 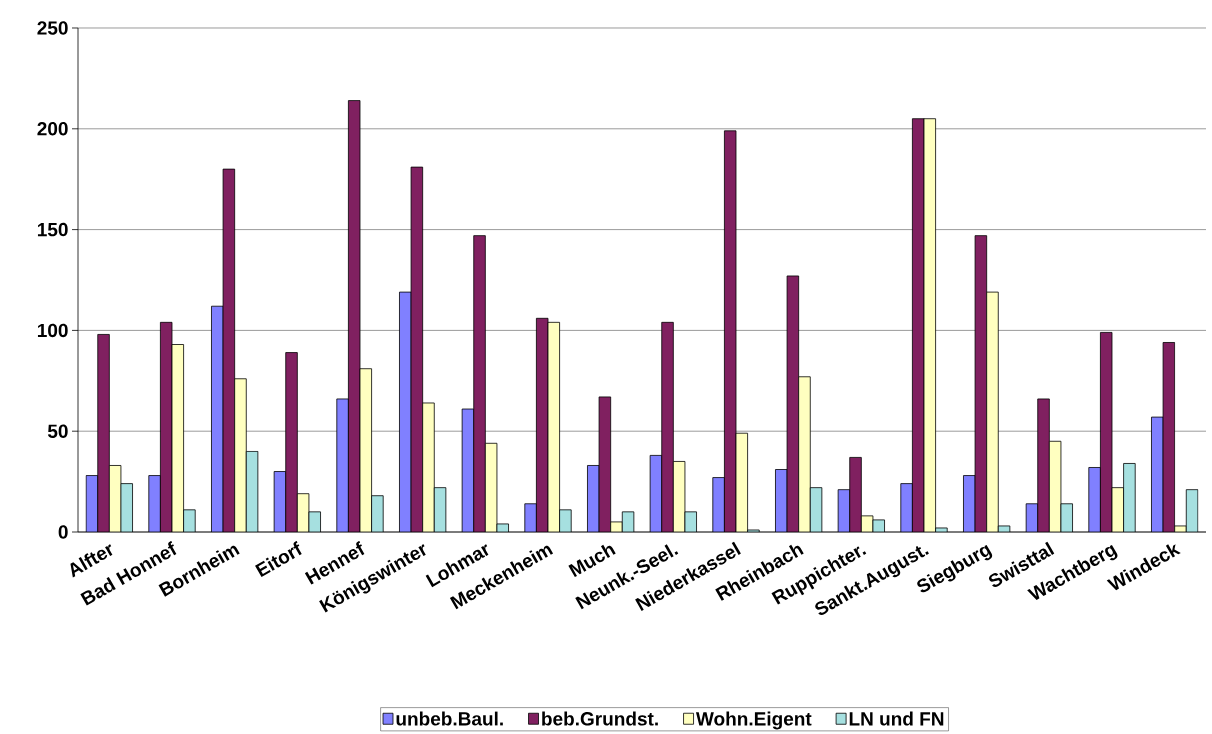 I want to click on y-tick-label: 100, so click(x=52, y=330).